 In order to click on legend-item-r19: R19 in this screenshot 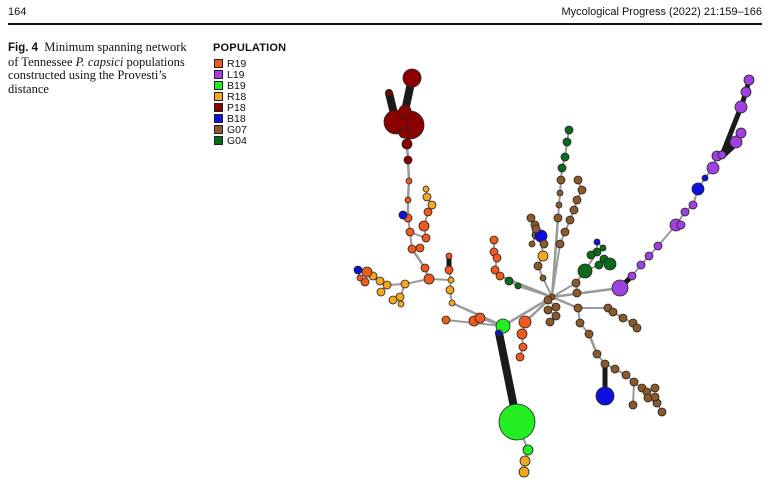, I will do `click(249, 64)`.